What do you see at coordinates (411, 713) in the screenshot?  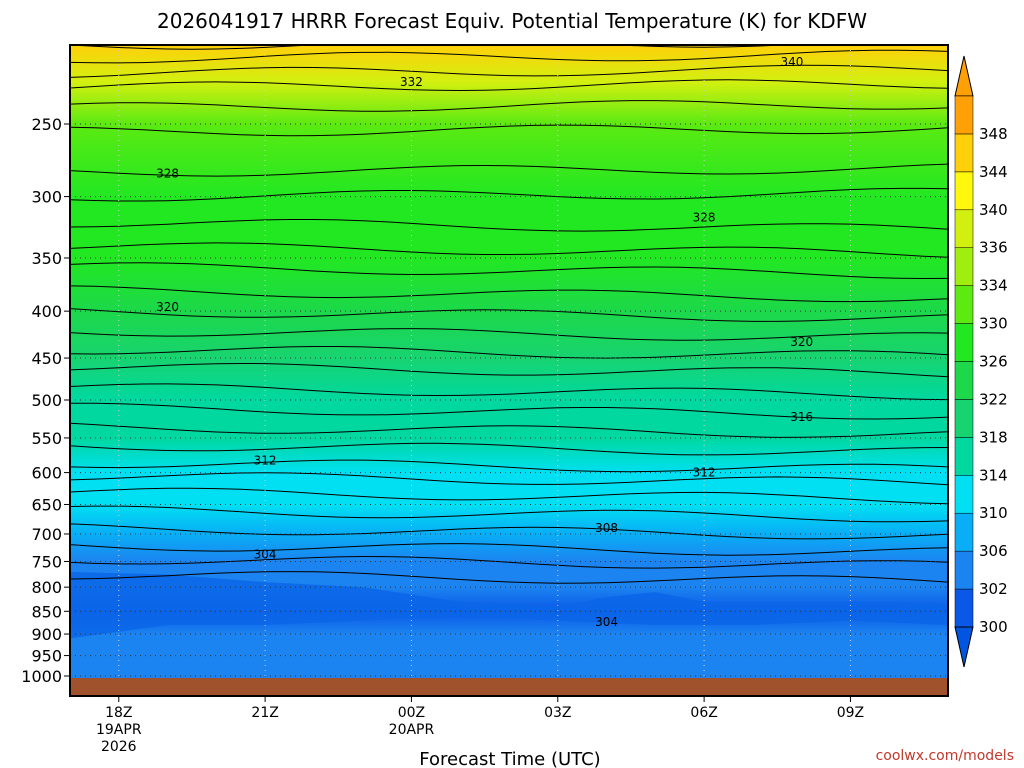 I see `x-tick-label: 00Z` at bounding box center [411, 713].